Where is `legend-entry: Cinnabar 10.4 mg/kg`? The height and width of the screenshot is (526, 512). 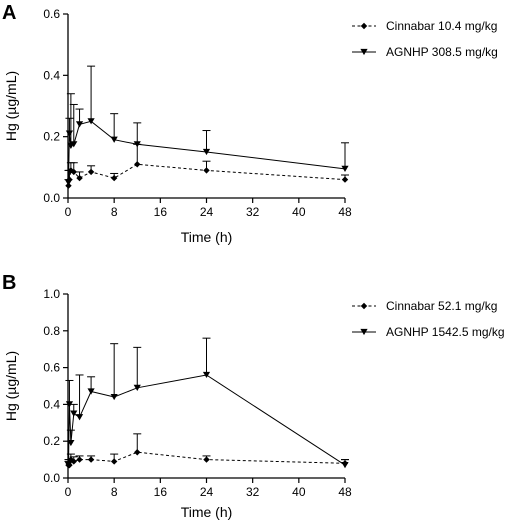 legend-entry: Cinnabar 10.4 mg/kg is located at coordinates (424, 26).